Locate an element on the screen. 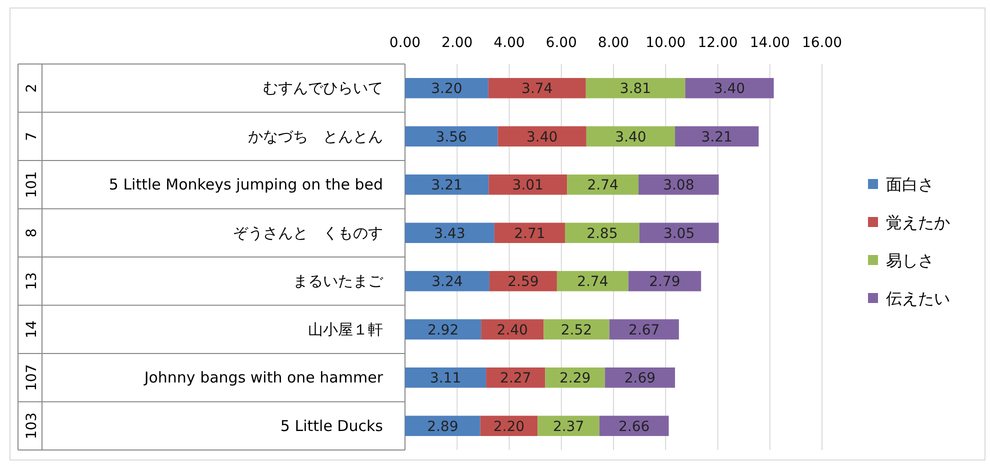  data-label: 3.56 is located at coordinates (452, 137).